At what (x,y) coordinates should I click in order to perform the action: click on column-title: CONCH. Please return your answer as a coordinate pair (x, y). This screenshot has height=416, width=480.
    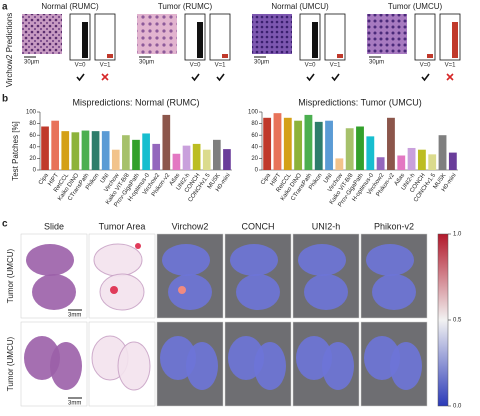
    Looking at the image, I should click on (258, 226).